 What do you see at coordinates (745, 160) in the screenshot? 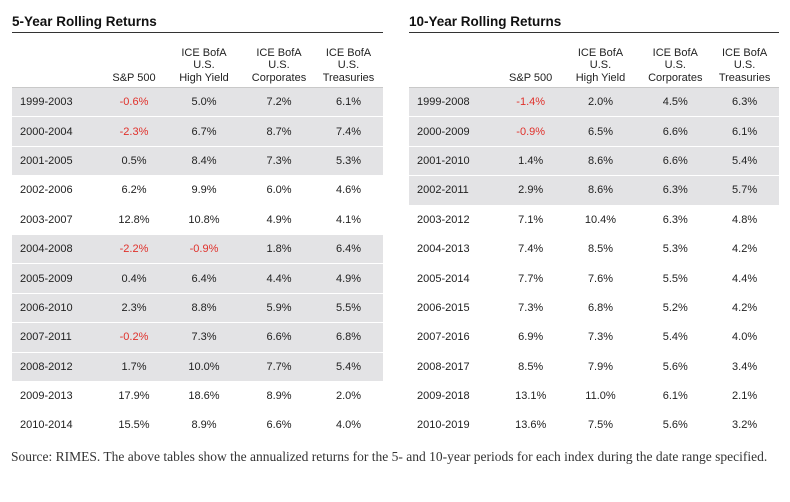
I see `return-cell: 5.4%` at bounding box center [745, 160].